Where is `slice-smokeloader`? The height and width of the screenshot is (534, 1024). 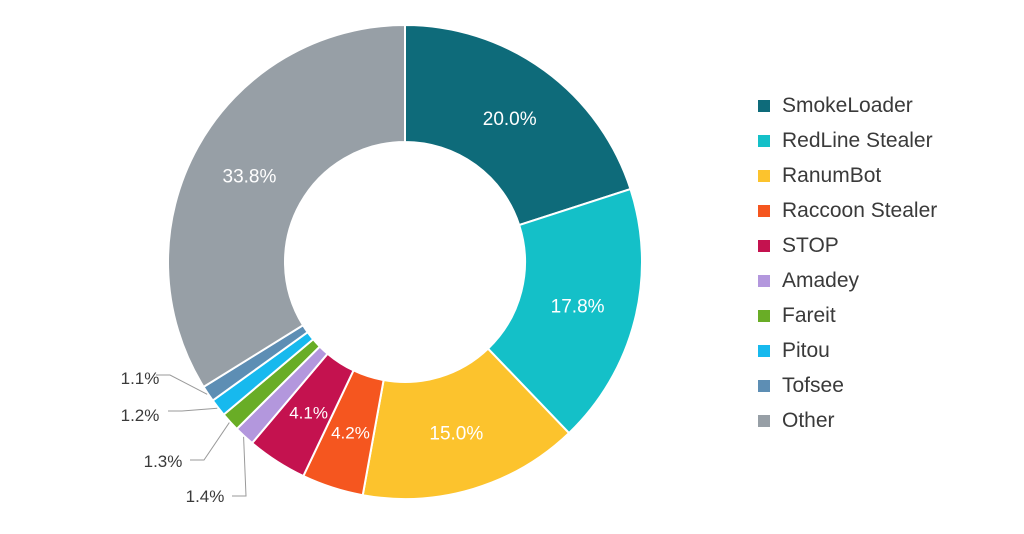
slice-smokeloader is located at coordinates (518, 125).